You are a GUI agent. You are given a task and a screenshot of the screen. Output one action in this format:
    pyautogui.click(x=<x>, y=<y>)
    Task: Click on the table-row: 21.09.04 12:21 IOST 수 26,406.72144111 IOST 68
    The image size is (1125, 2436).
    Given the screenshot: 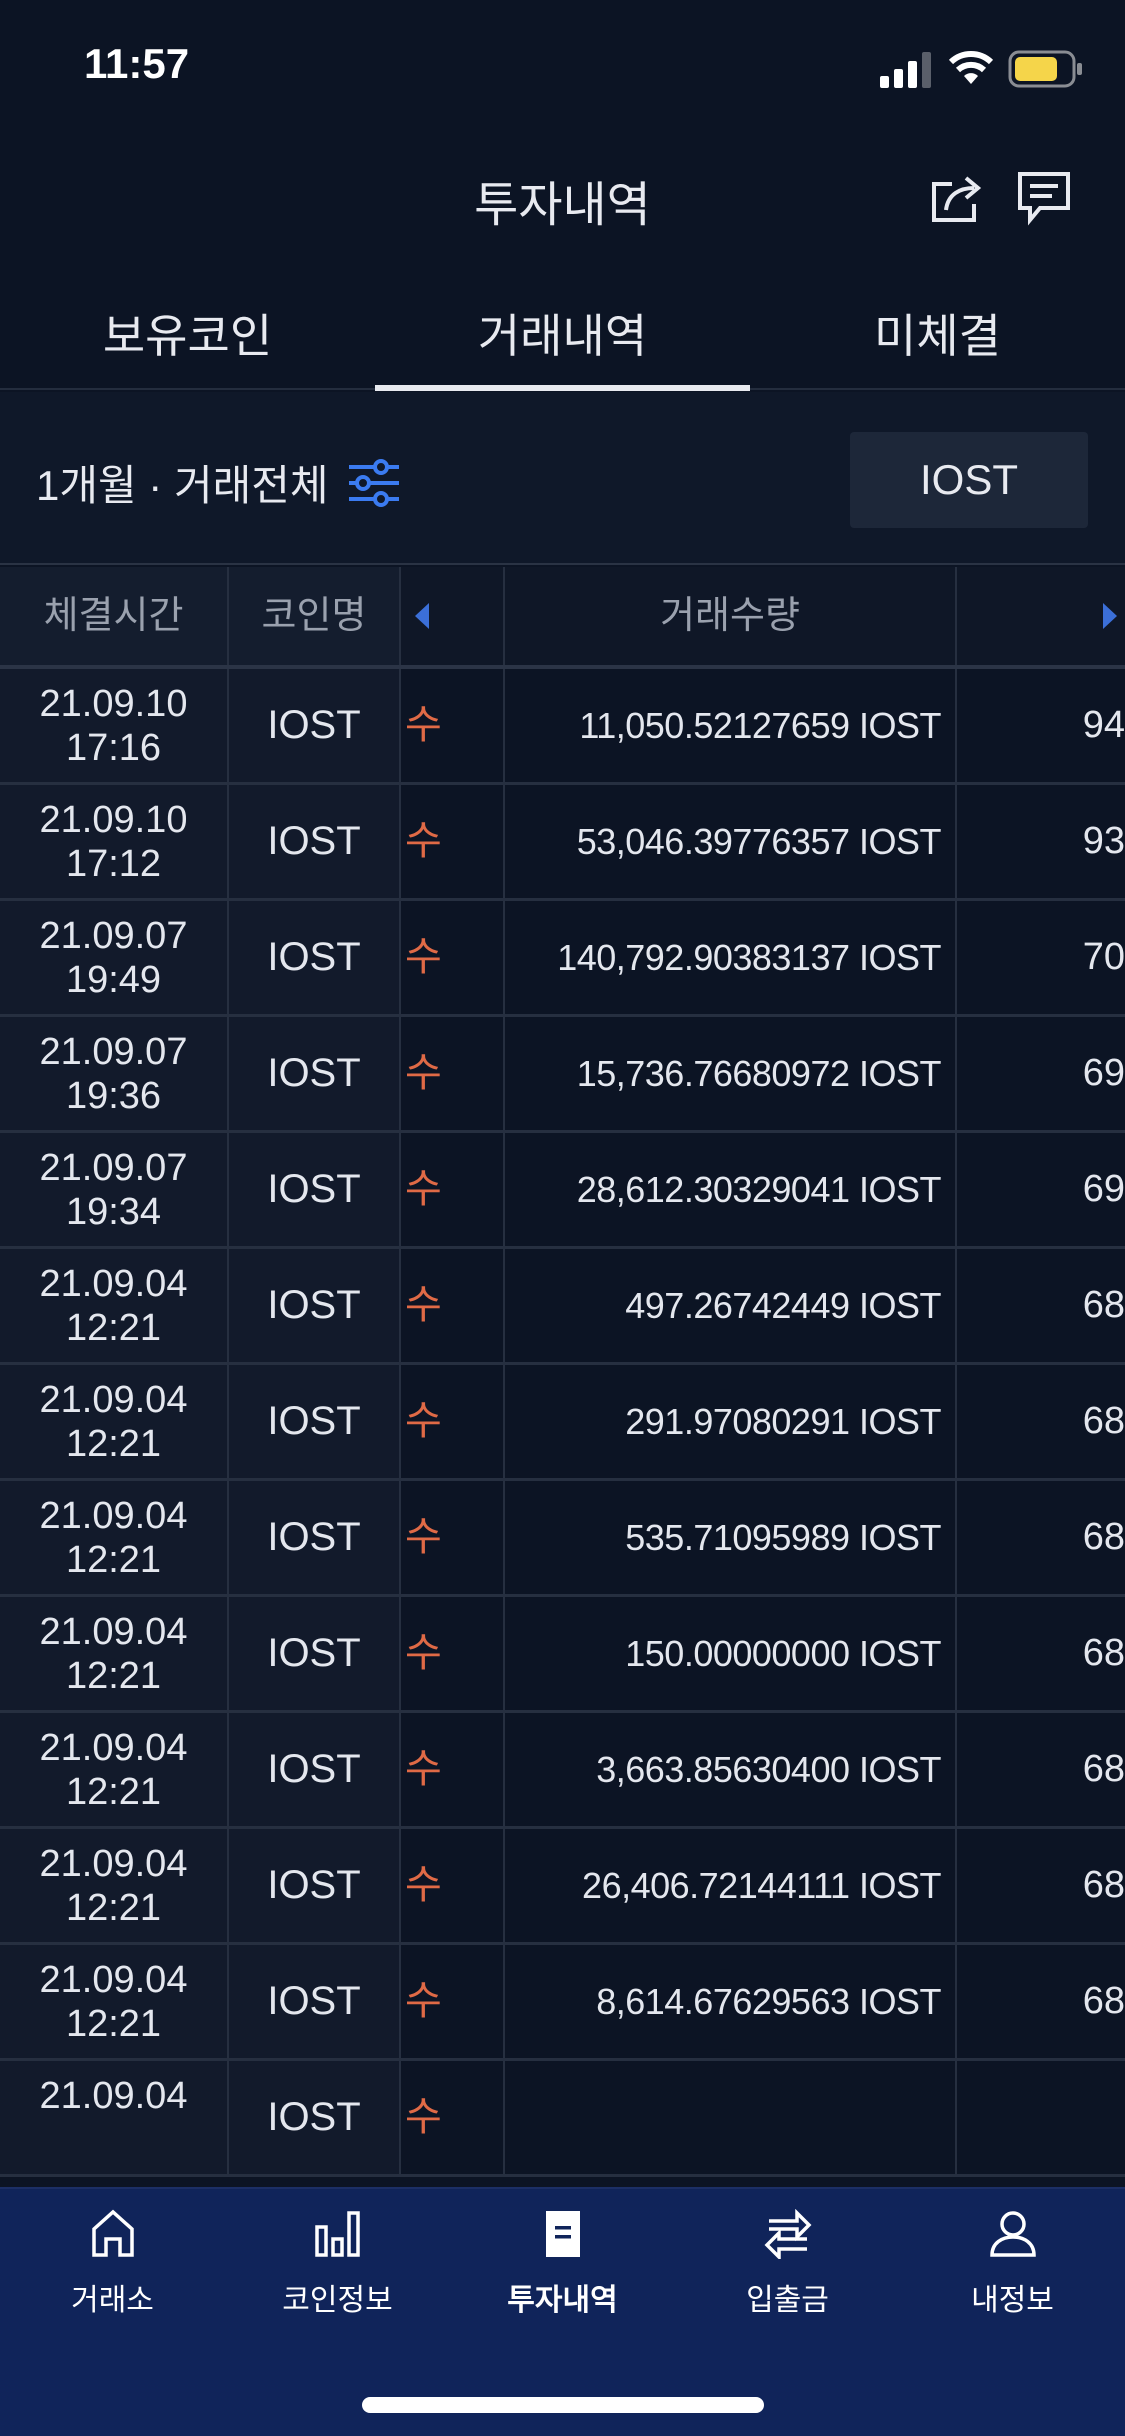 What is the action you would take?
    pyautogui.click(x=562, y=1887)
    